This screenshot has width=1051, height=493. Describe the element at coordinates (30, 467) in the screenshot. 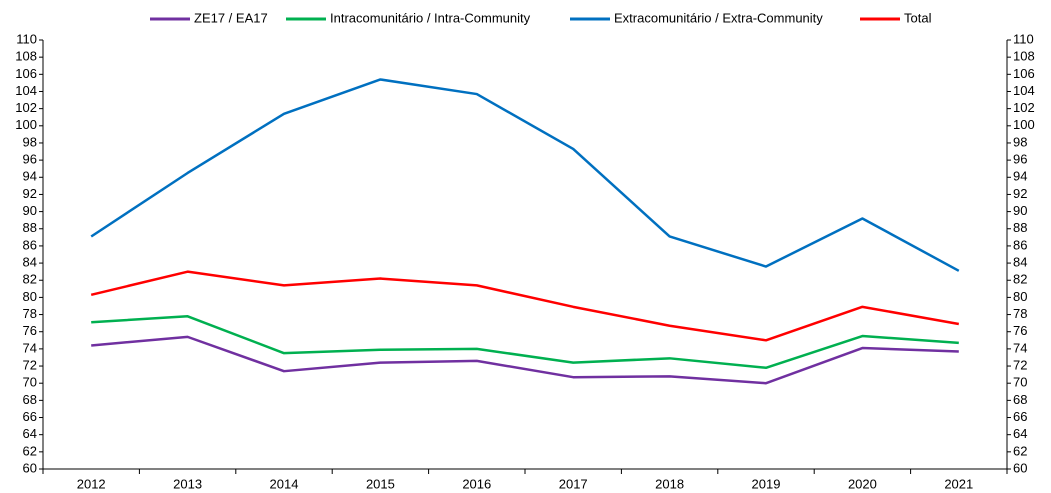

I see `y-tick-label: 60` at that location.